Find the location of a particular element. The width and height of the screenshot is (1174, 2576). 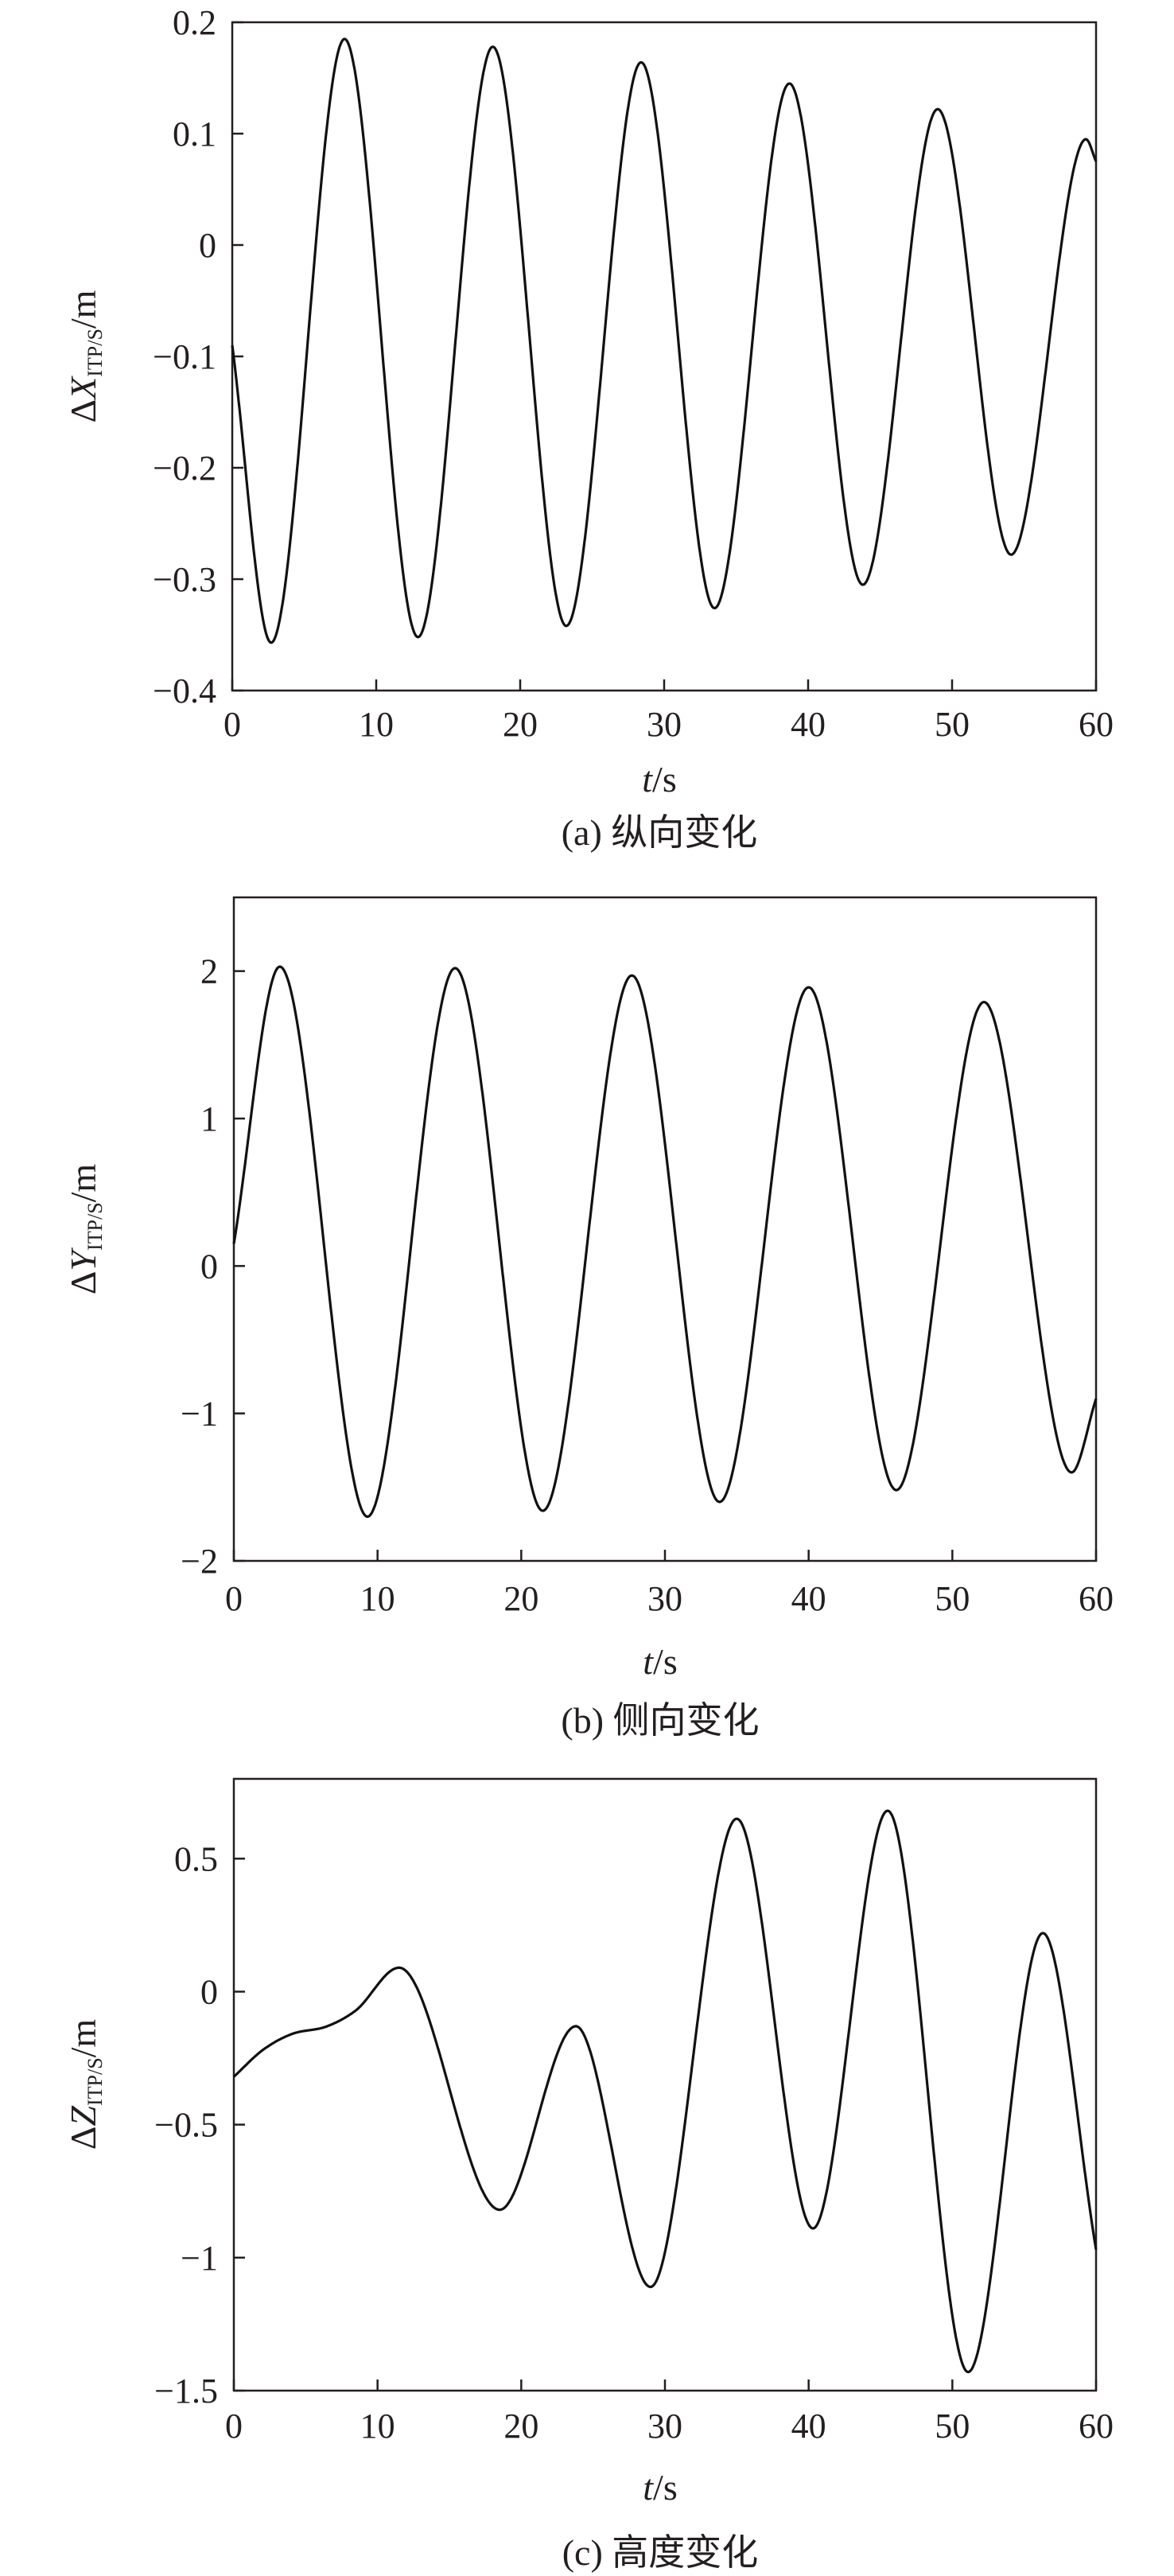

y-tick-label: 0.1 is located at coordinates (195, 135).